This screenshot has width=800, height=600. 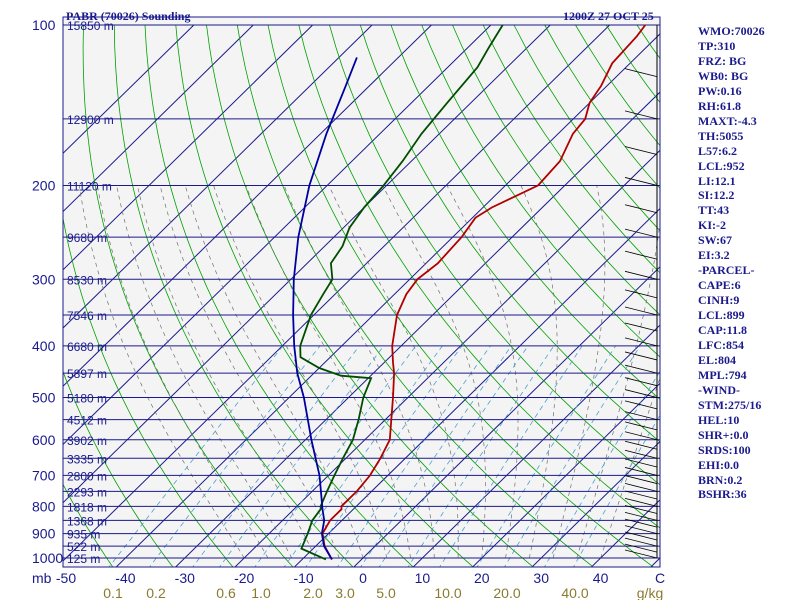 What do you see at coordinates (719, 464) in the screenshot?
I see `stability-index: EHI:0.0` at bounding box center [719, 464].